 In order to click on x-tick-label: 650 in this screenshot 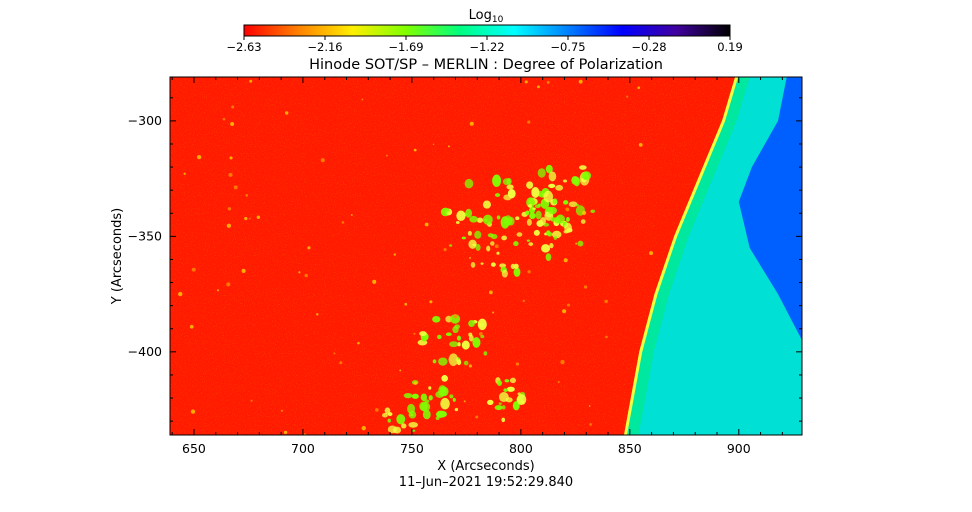, I will do `click(194, 448)`.